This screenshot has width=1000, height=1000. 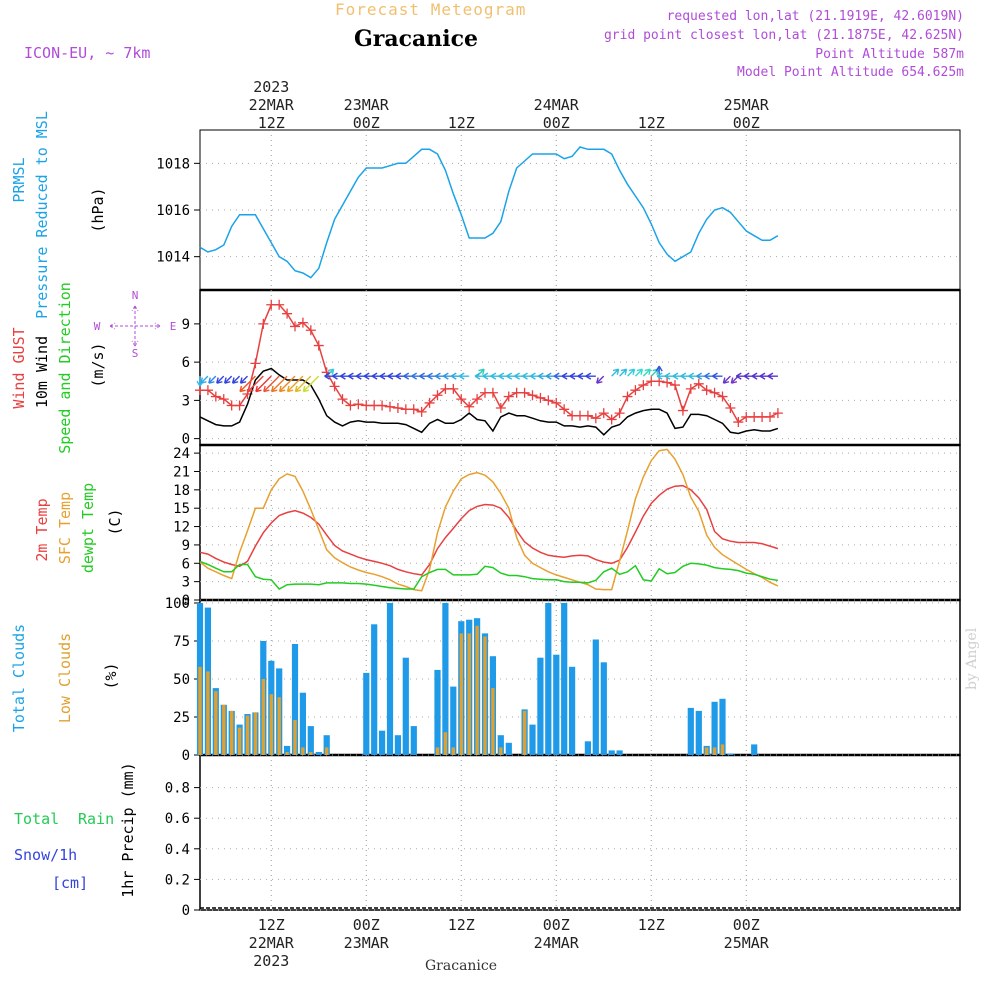 What do you see at coordinates (87, 53) in the screenshot?
I see `model-label: ICON-EU, ~ 7km` at bounding box center [87, 53].